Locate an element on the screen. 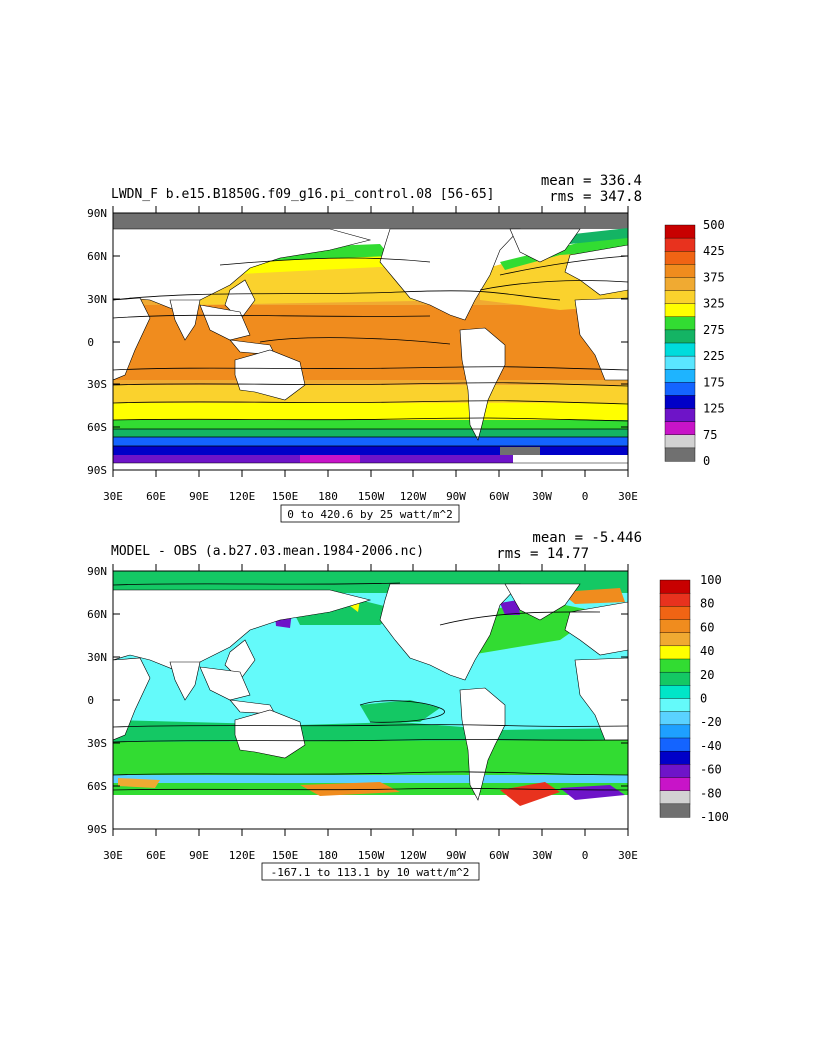  panel-2-title: MODEL - OBS (a.b27.03.mean.1984-2006.nc) is located at coordinates (267, 551).